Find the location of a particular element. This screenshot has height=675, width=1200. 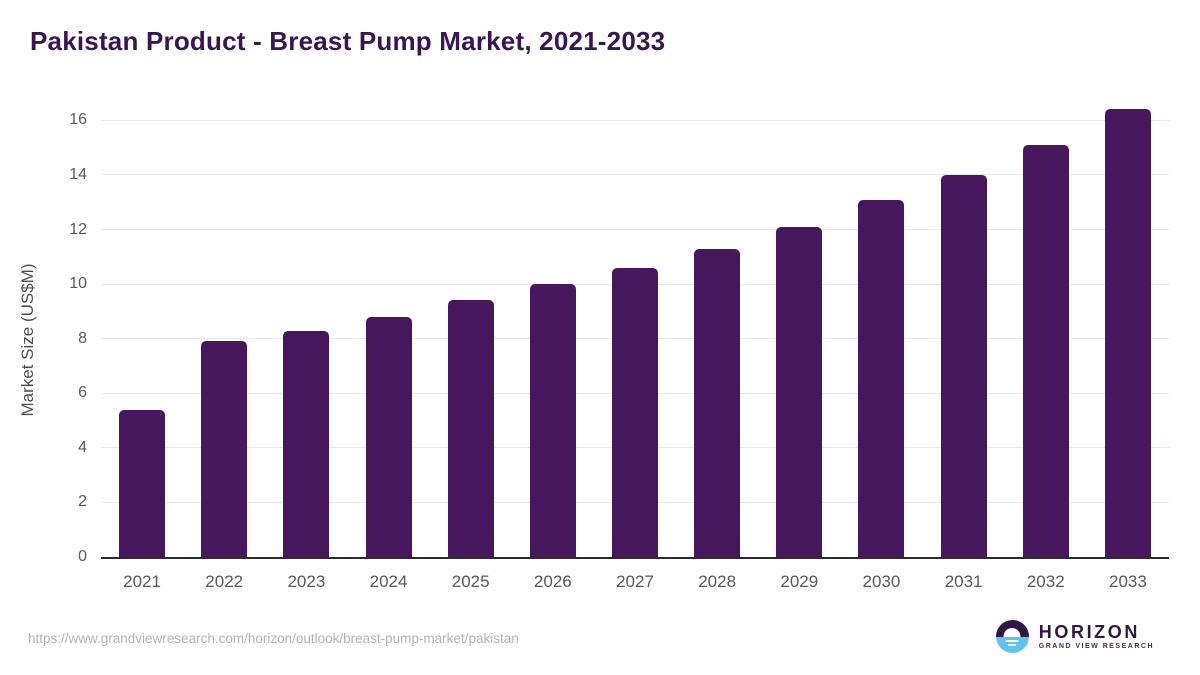

bar-2026 is located at coordinates (552, 420).